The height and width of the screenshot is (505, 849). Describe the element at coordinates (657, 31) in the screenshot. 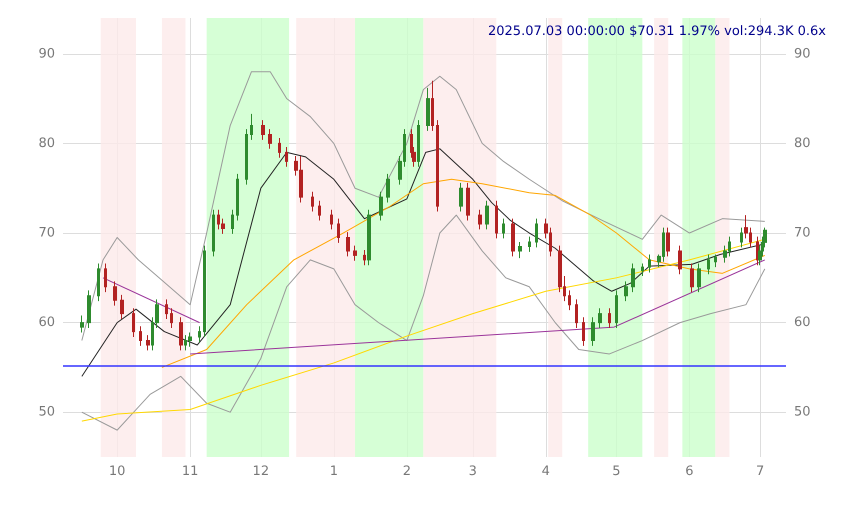

I see `text: 2025.07.03 00:00:00 $70.31 1.97% vol:294.3K 0.6x` at that location.